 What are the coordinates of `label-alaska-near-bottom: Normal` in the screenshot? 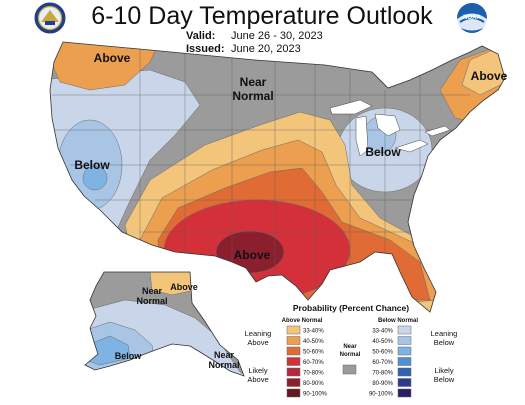 It's located at (151, 301).